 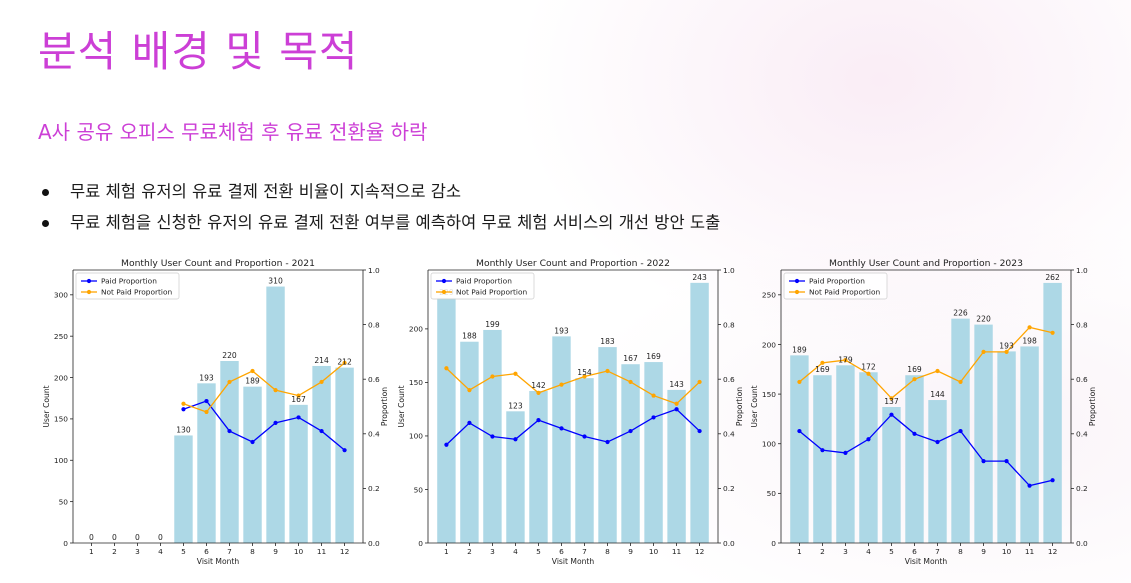 What do you see at coordinates (183, 551) in the screenshot?
I see `x-tick-label: 5` at bounding box center [183, 551].